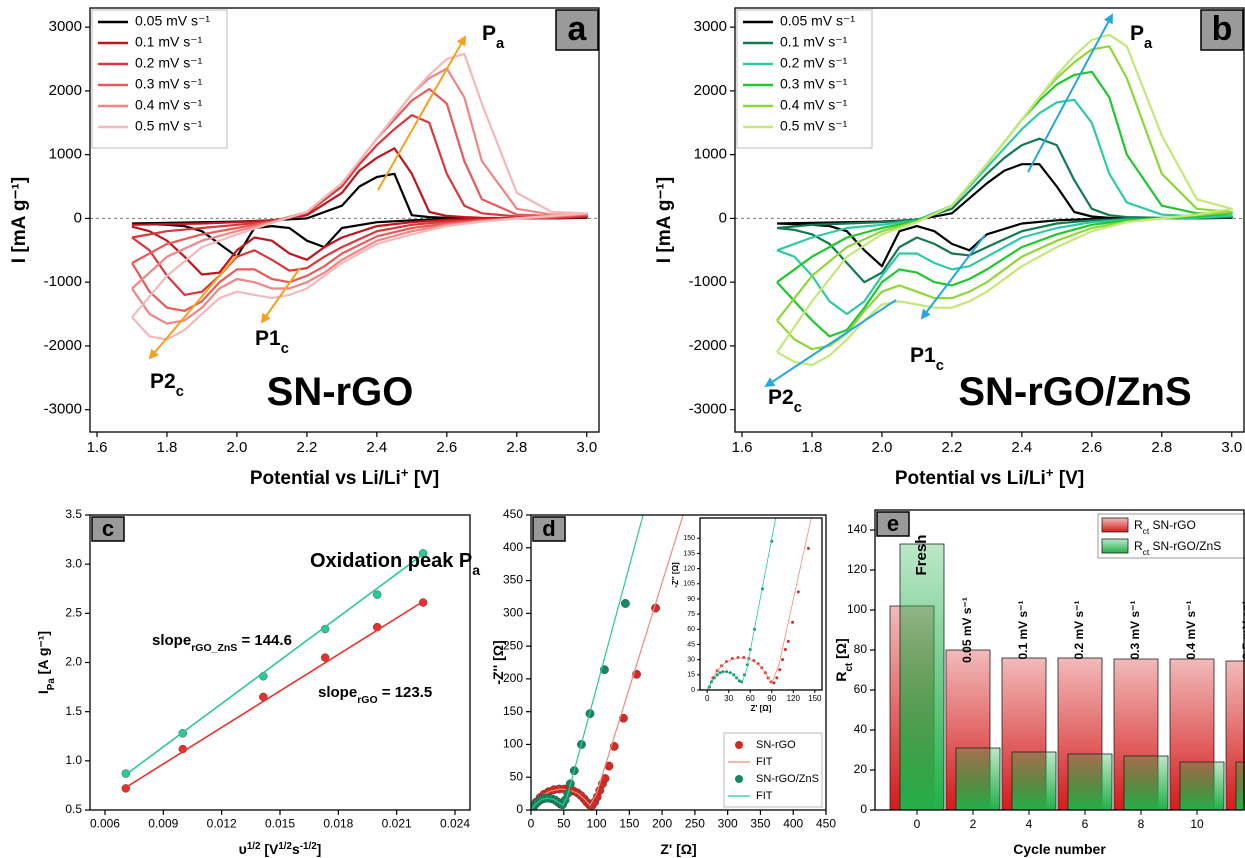  Describe the element at coordinates (794, 698) in the screenshot. I see `inset-x-tick-label: 120` at that location.